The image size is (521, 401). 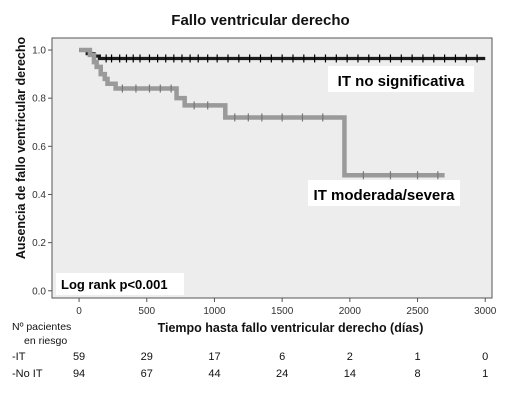 What do you see at coordinates (39, 195) in the screenshot?
I see `y-tick-label-0.4: 0.4` at bounding box center [39, 195].